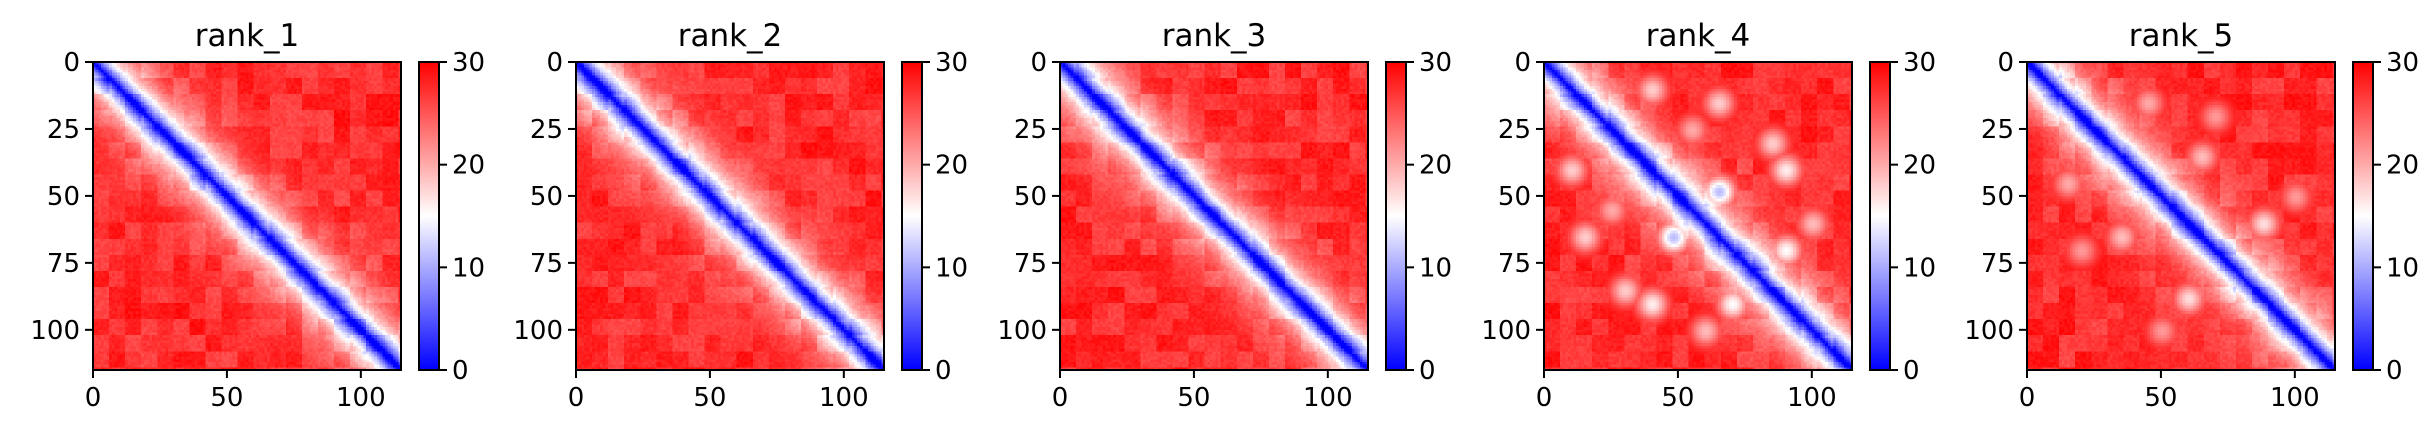 The height and width of the screenshot is (438, 2435). I want to click on heatmap, so click(247, 216).